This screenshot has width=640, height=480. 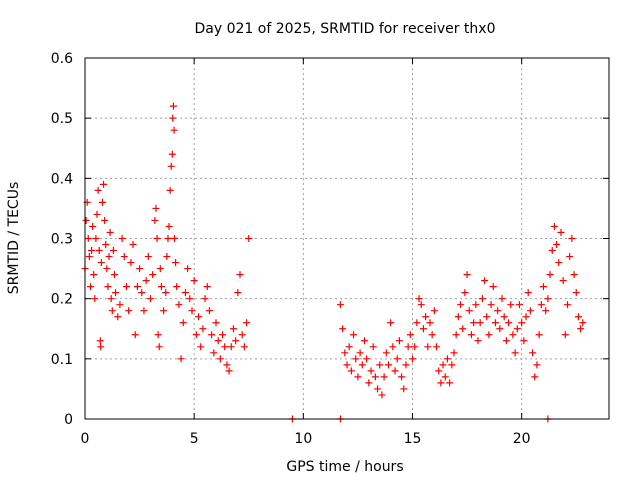 I want to click on y-tick-label: 0.5, so click(x=62, y=119).